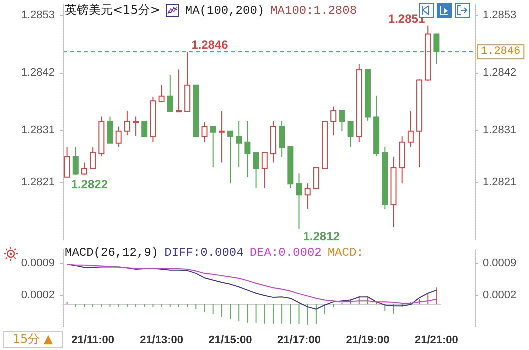 This screenshot has height=350, width=529. Describe the element at coordinates (38, 182) in the screenshot. I see `y-tick-label: 1.2821` at that location.